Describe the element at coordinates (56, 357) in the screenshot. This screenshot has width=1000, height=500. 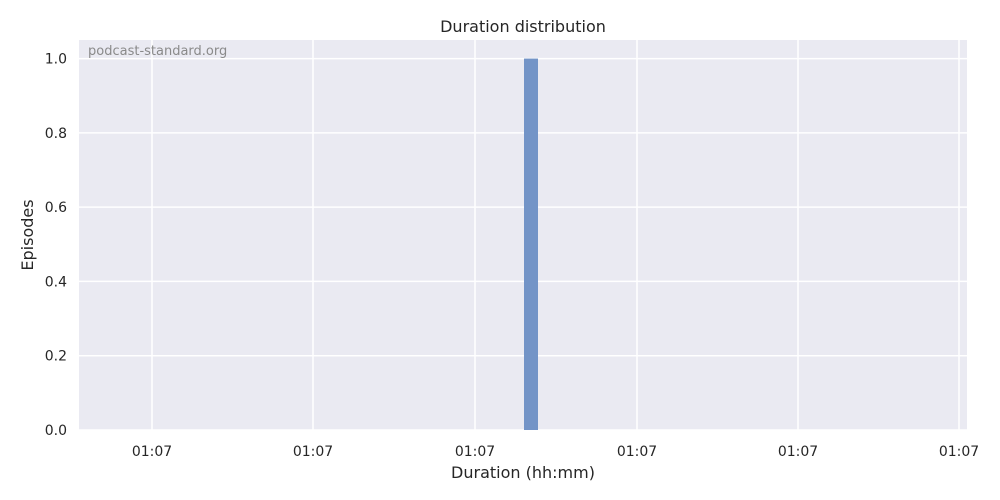
I see `y-tick-label: 0.2` at that location.